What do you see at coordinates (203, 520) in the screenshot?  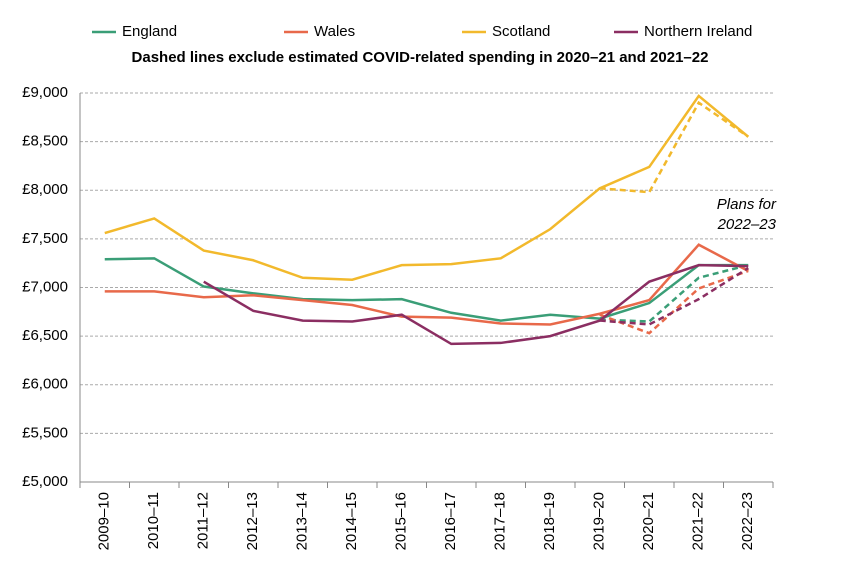 I see `x-tick-label: 2011–12` at bounding box center [203, 520].